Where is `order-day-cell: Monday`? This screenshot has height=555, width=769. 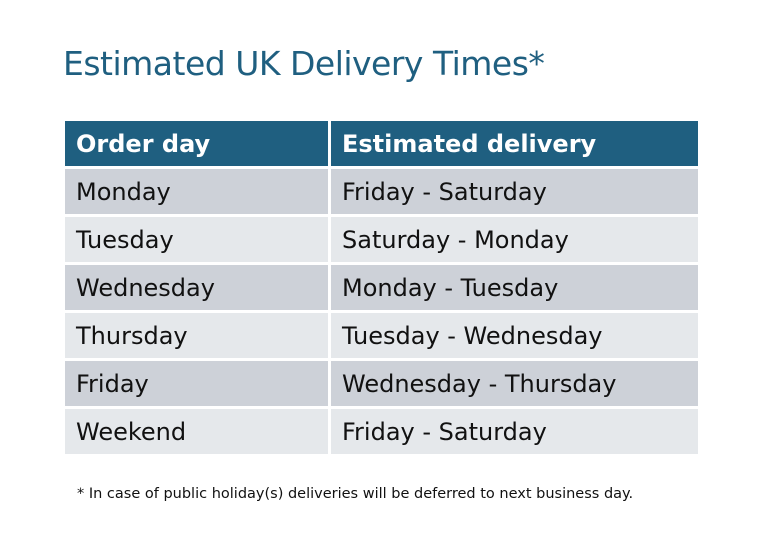 order-day-cell: Monday is located at coordinates (196, 191).